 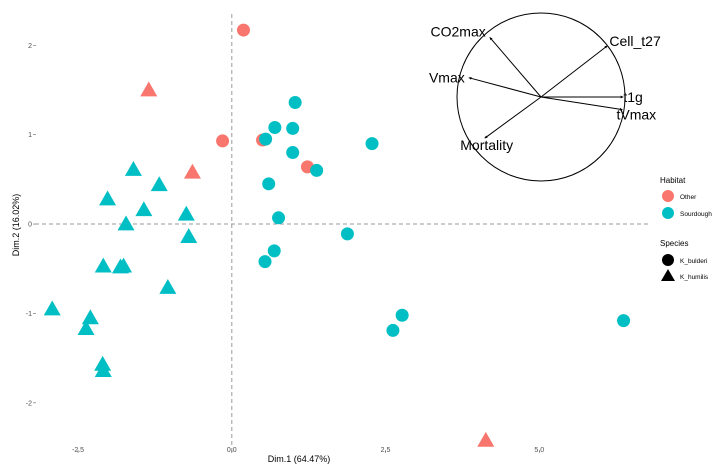 What do you see at coordinates (386, 450) in the screenshot?
I see `x-tick-label: 2.5` at bounding box center [386, 450].